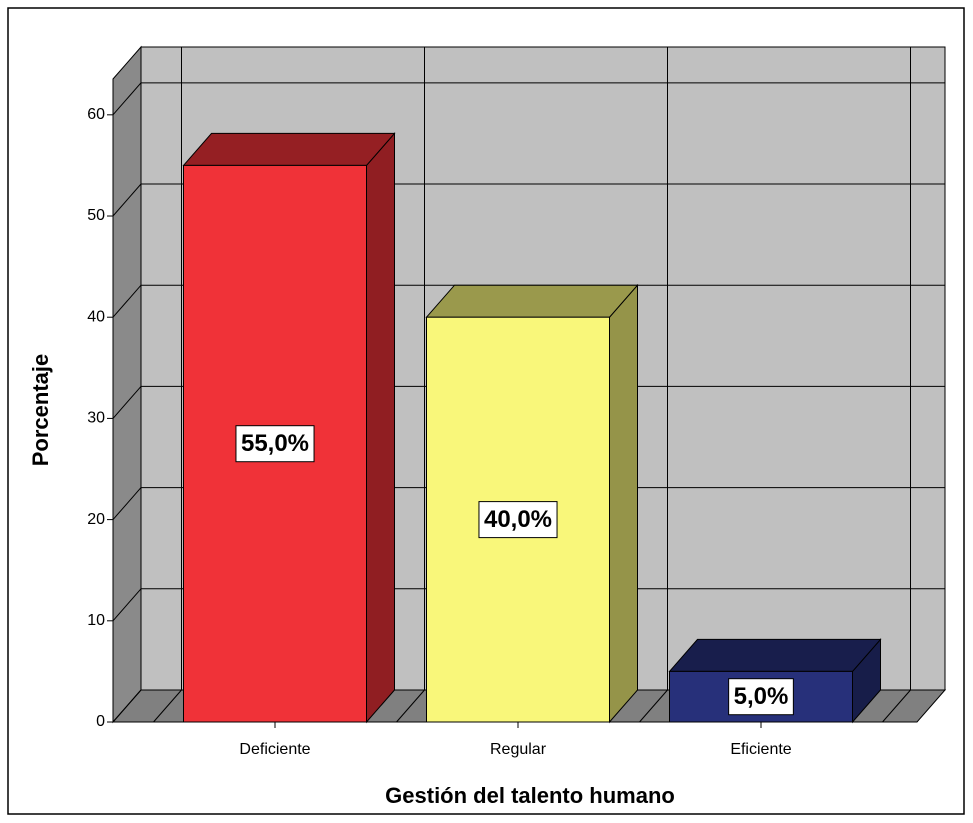 The width and height of the screenshot is (973, 823). Describe the element at coordinates (96, 418) in the screenshot. I see `y-tick-label: 30` at that location.